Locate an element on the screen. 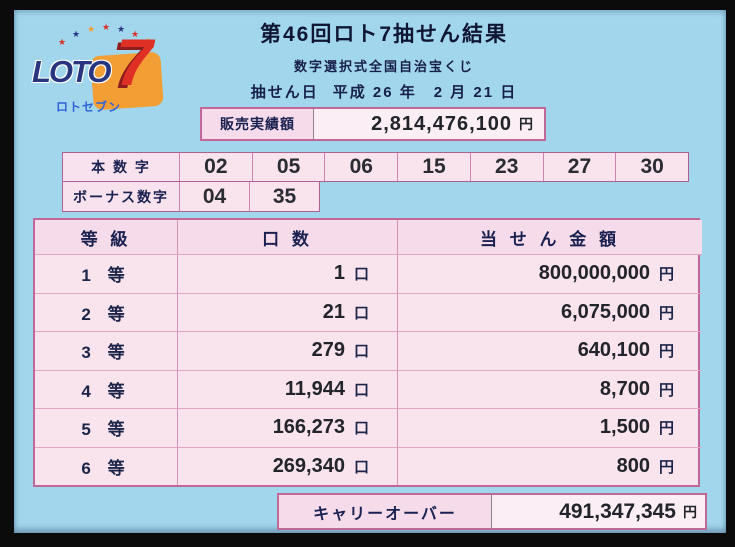  main-number: 05 is located at coordinates (288, 167).